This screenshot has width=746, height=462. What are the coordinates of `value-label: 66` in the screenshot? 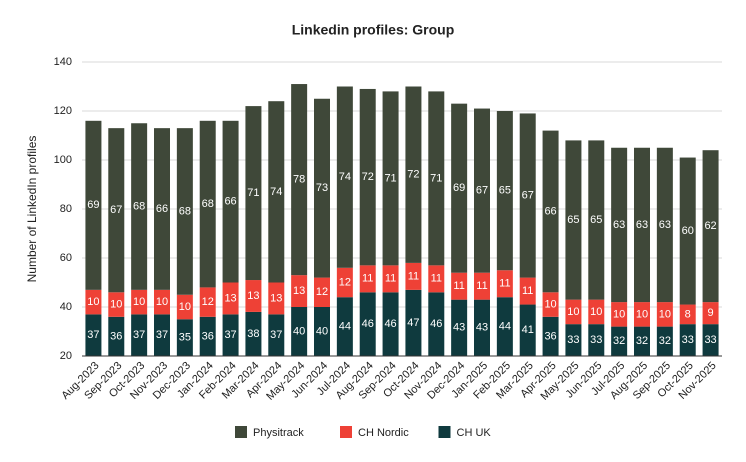 It's located at (230, 202).